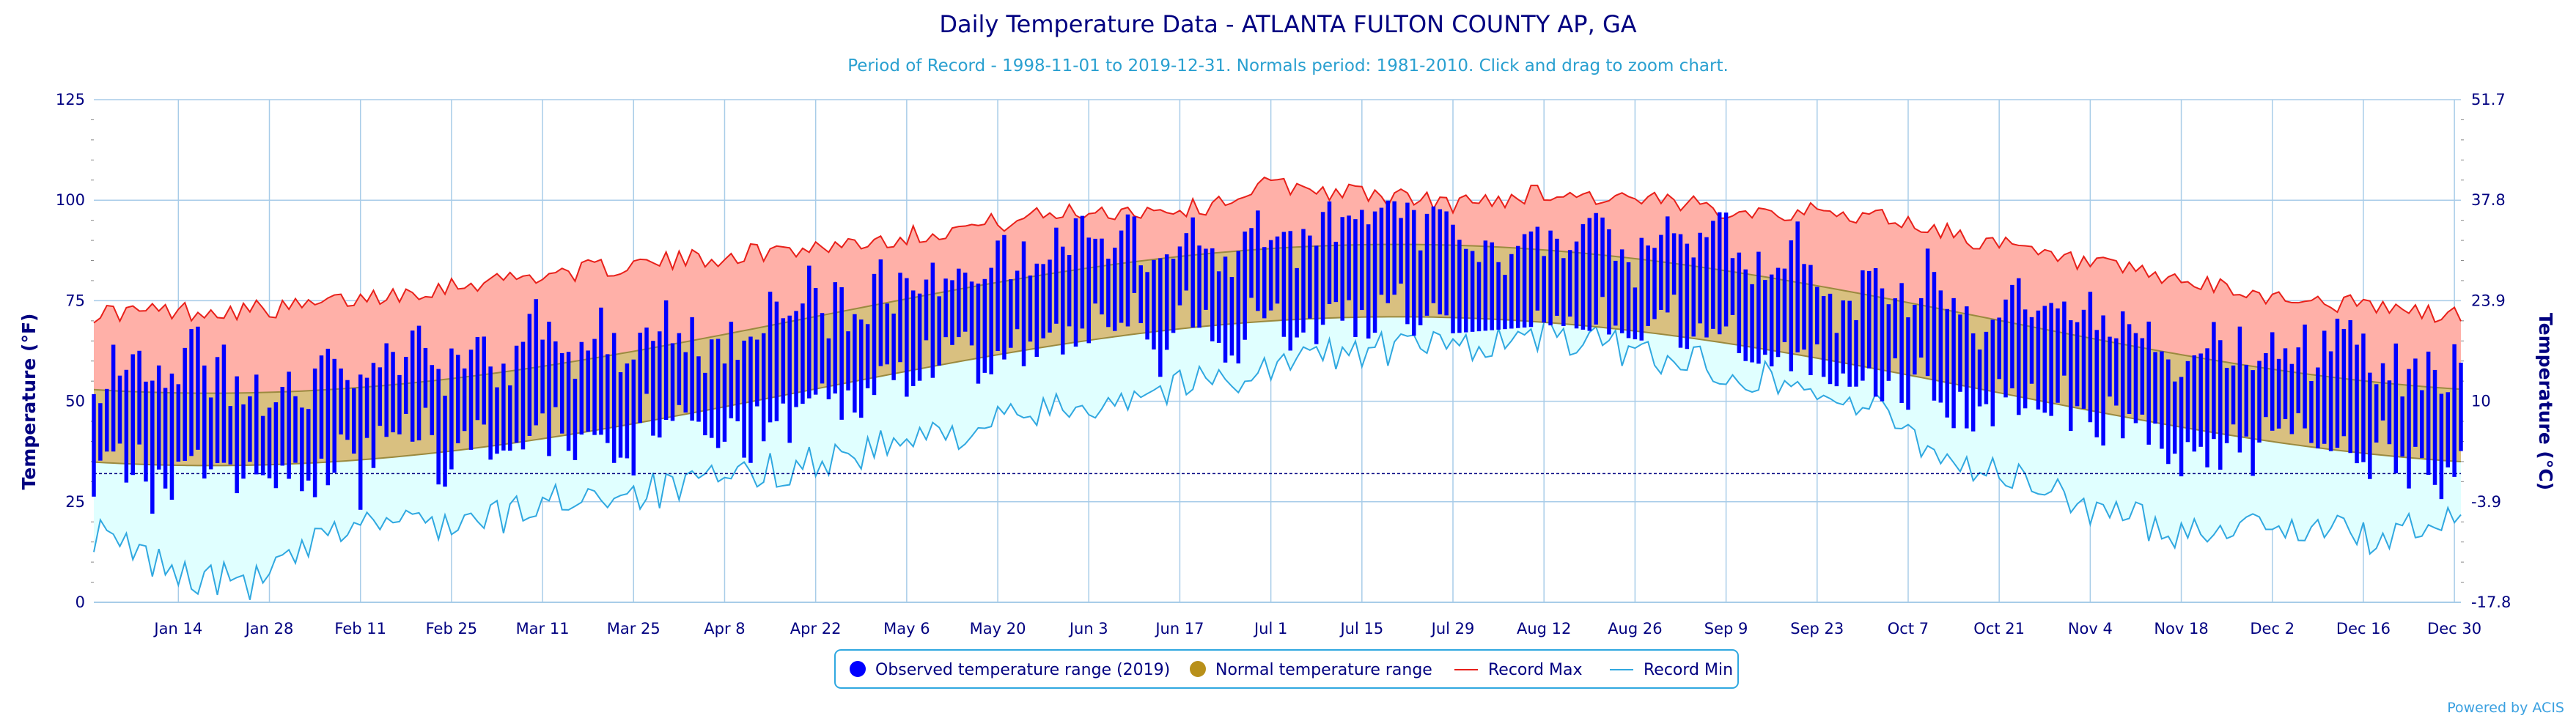 This screenshot has width=2576, height=721. What do you see at coordinates (858, 669) in the screenshot?
I see `legend-observed-marker` at bounding box center [858, 669].